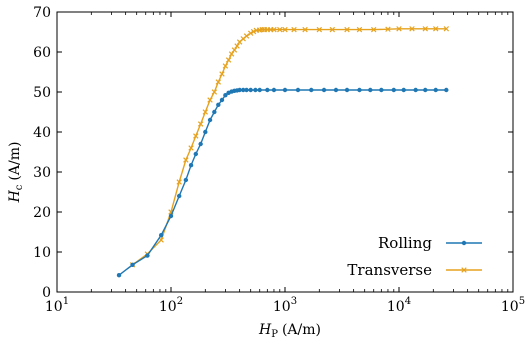 The image size is (527, 346). I want to click on y-axis-sub: c, so click(19, 187).